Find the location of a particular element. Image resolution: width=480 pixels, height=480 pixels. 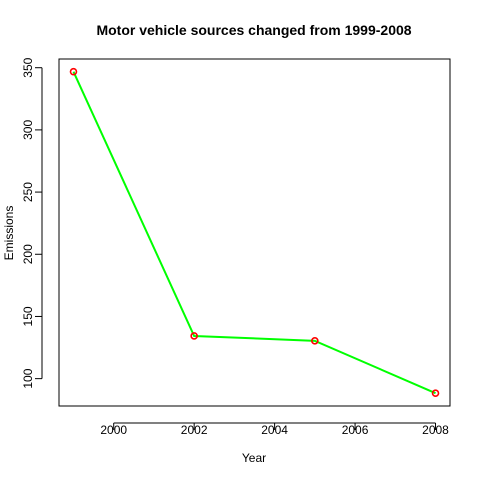

x-tick-label: 2004 is located at coordinates (274, 430).